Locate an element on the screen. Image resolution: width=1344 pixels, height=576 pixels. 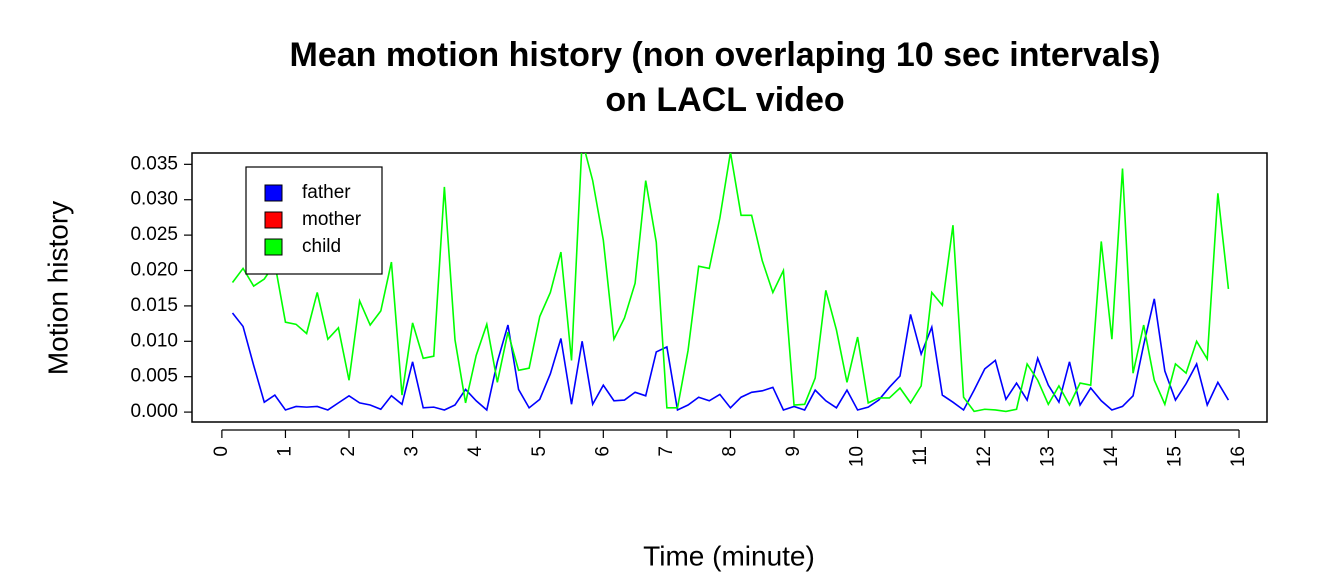
y-tick-label: 0.025 is located at coordinates (154, 234).